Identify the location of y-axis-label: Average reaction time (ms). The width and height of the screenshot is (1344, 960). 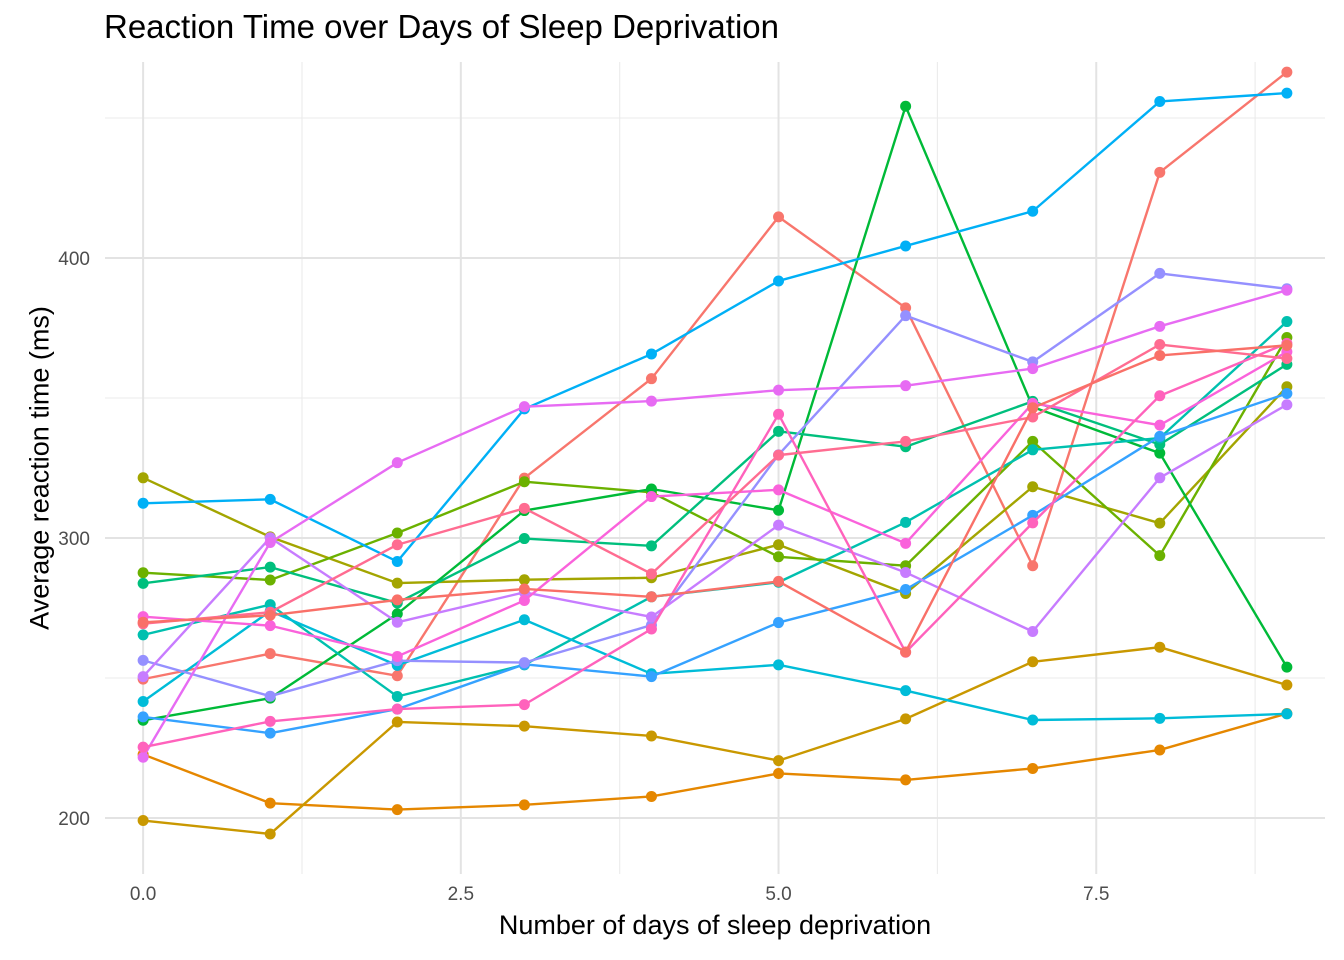
(39, 468).